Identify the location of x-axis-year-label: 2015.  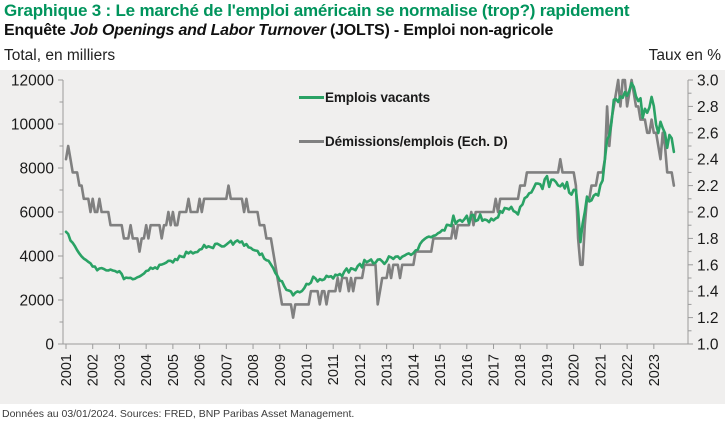
(441, 370).